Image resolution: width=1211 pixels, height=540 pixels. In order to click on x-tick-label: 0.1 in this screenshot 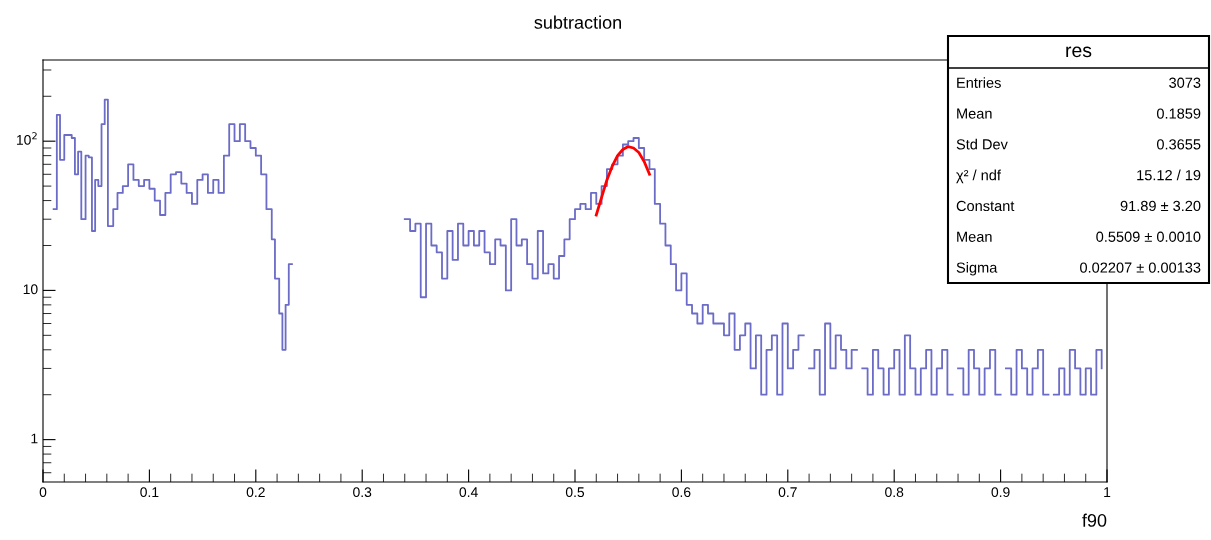, I will do `click(149, 492)`.